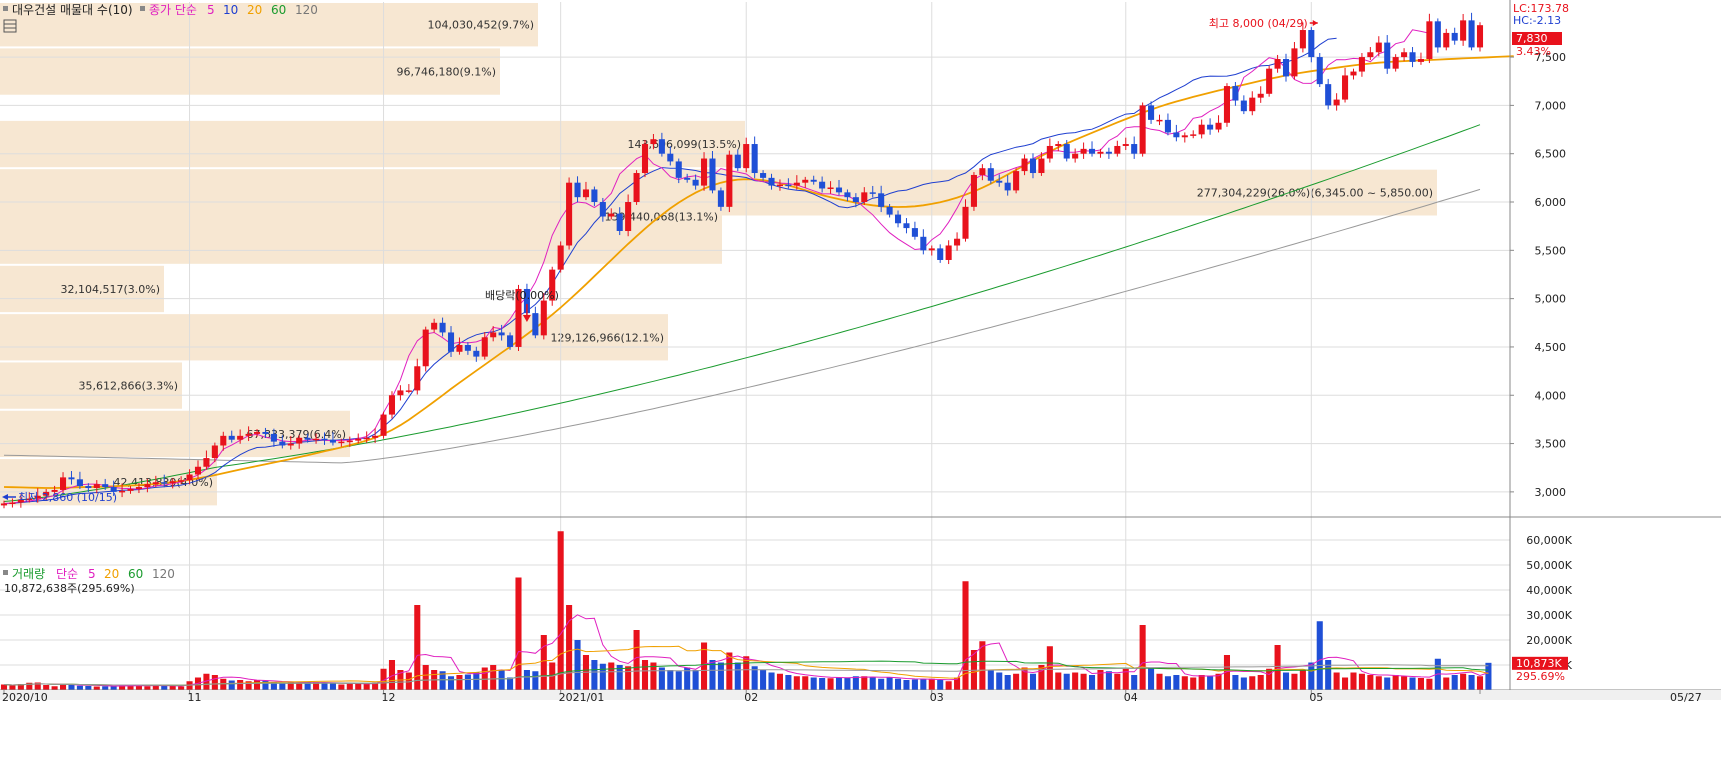 Image resolution: width=1721 pixels, height=781 pixels. Describe the element at coordinates (195, 697) in the screenshot. I see `date-tick-label: 11` at that location.